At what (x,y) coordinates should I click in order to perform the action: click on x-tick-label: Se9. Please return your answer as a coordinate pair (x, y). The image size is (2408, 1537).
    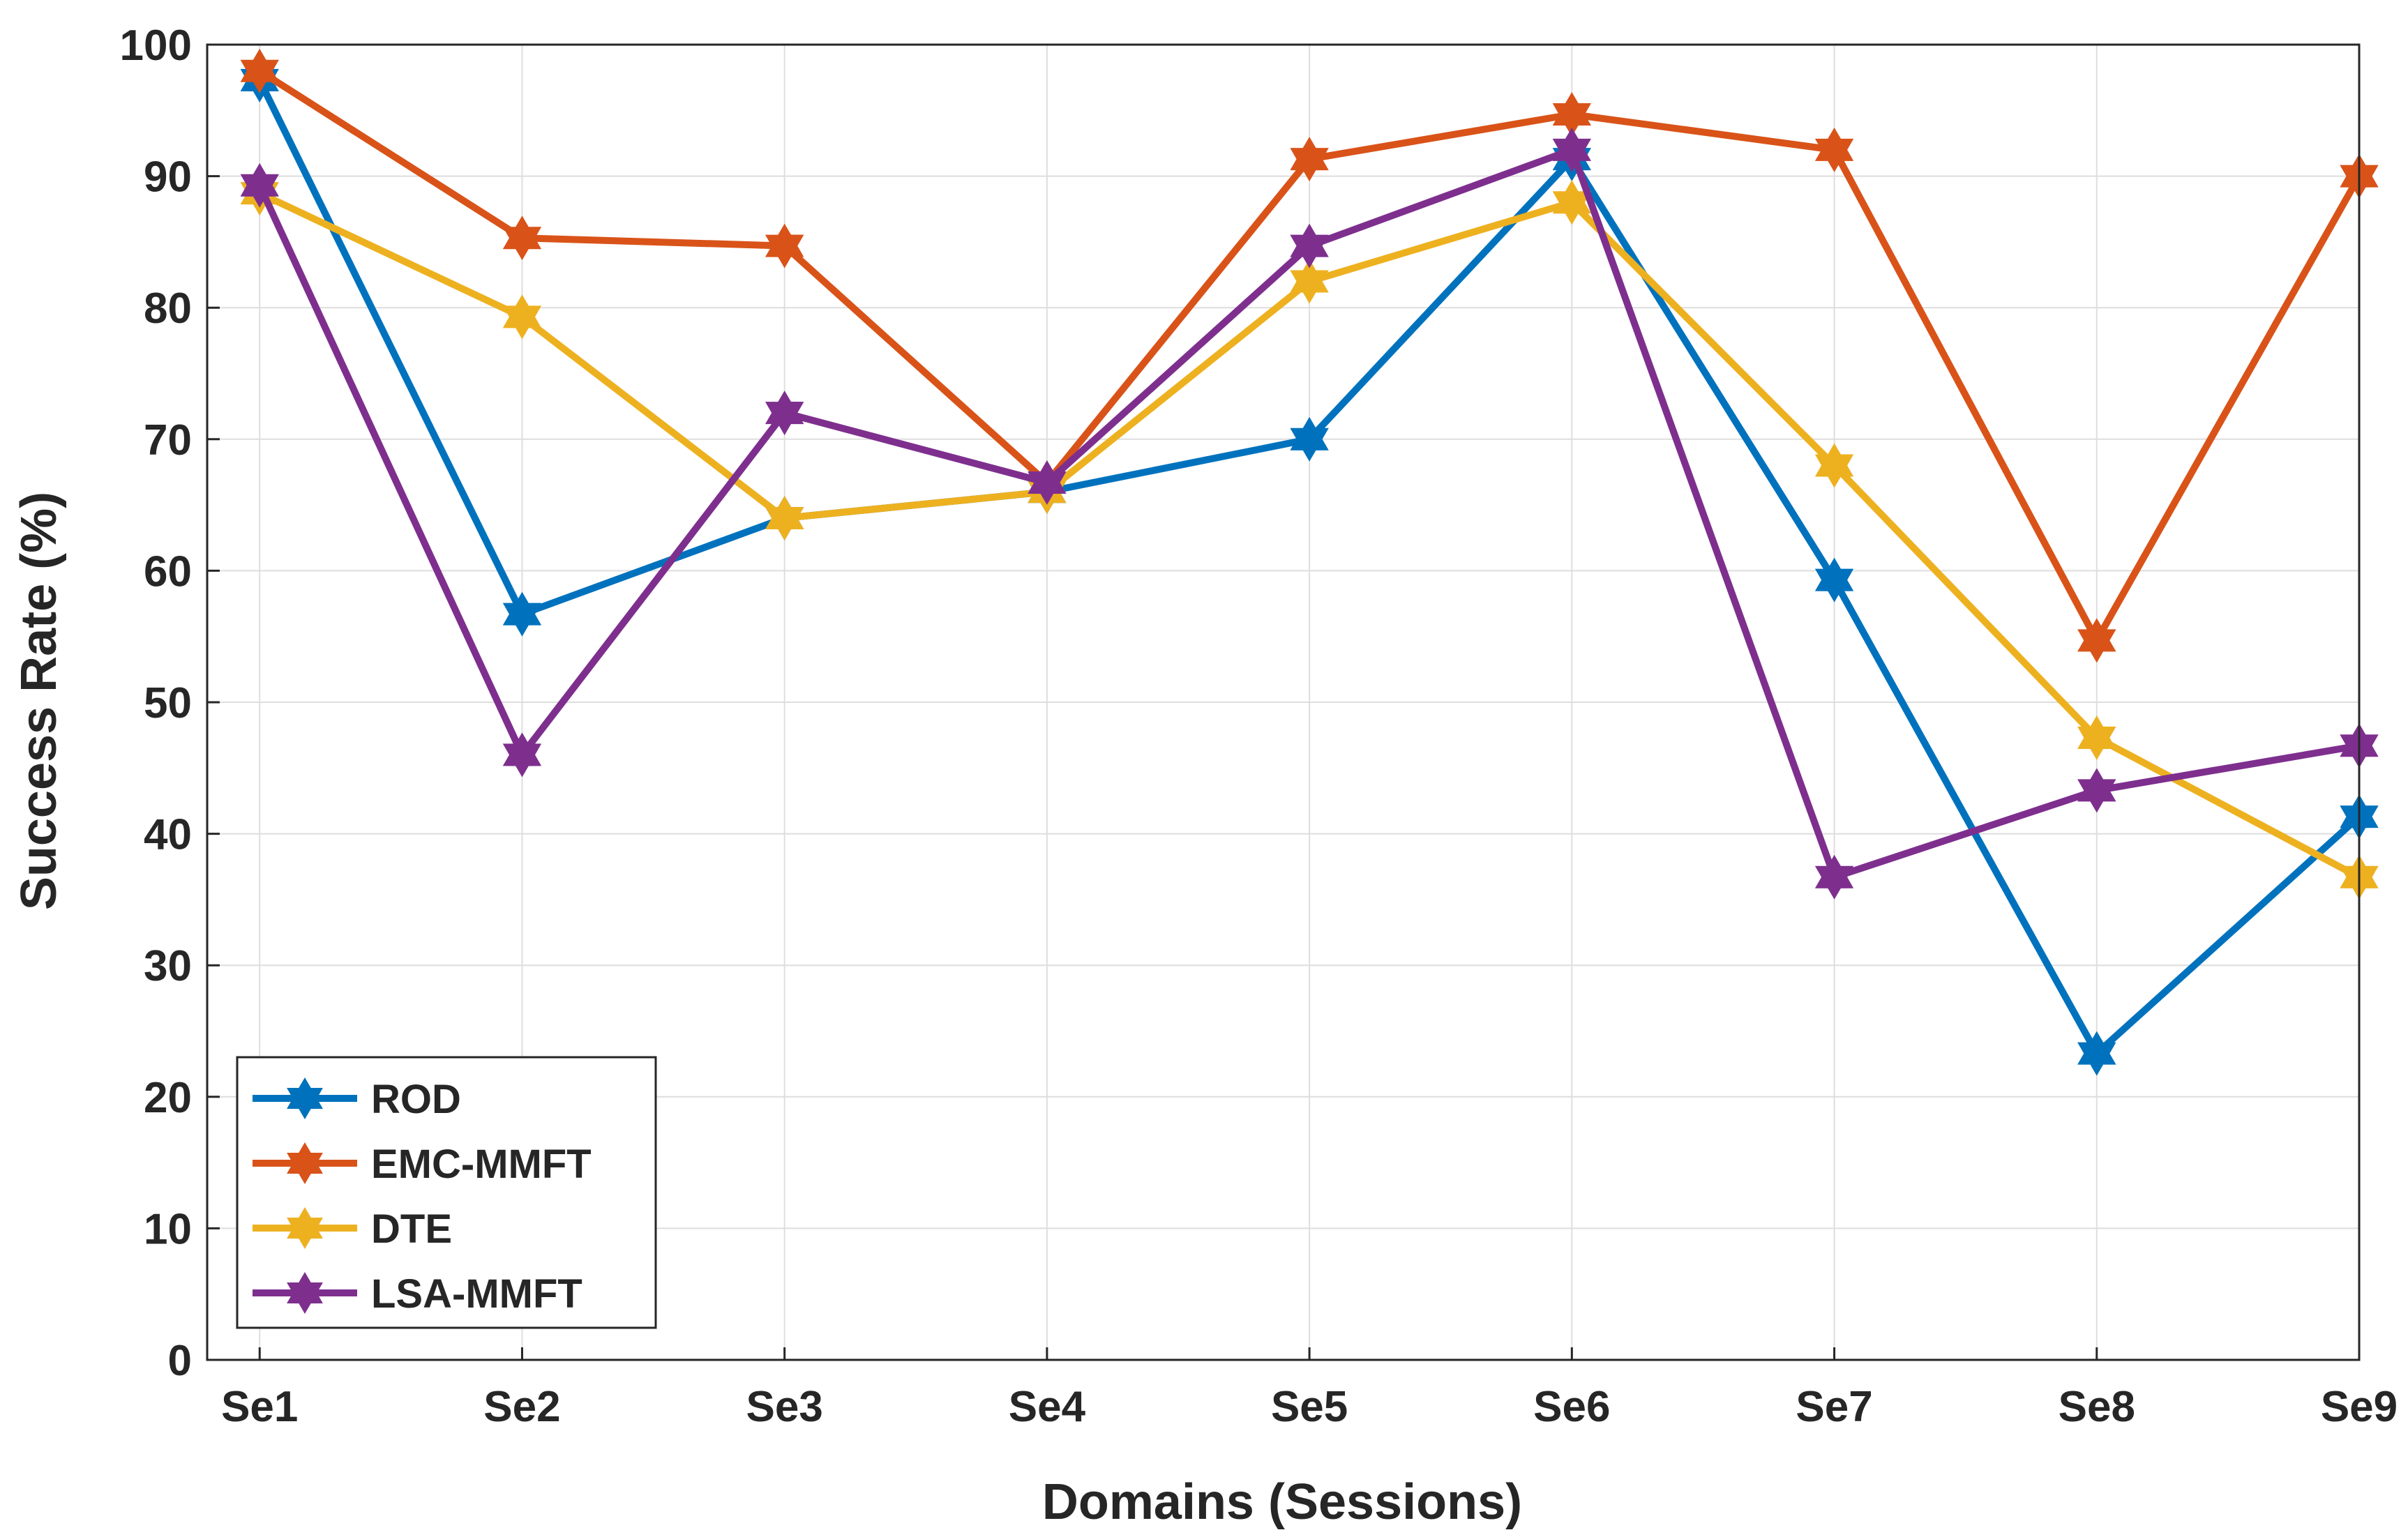
    Looking at the image, I should click on (2360, 1407).